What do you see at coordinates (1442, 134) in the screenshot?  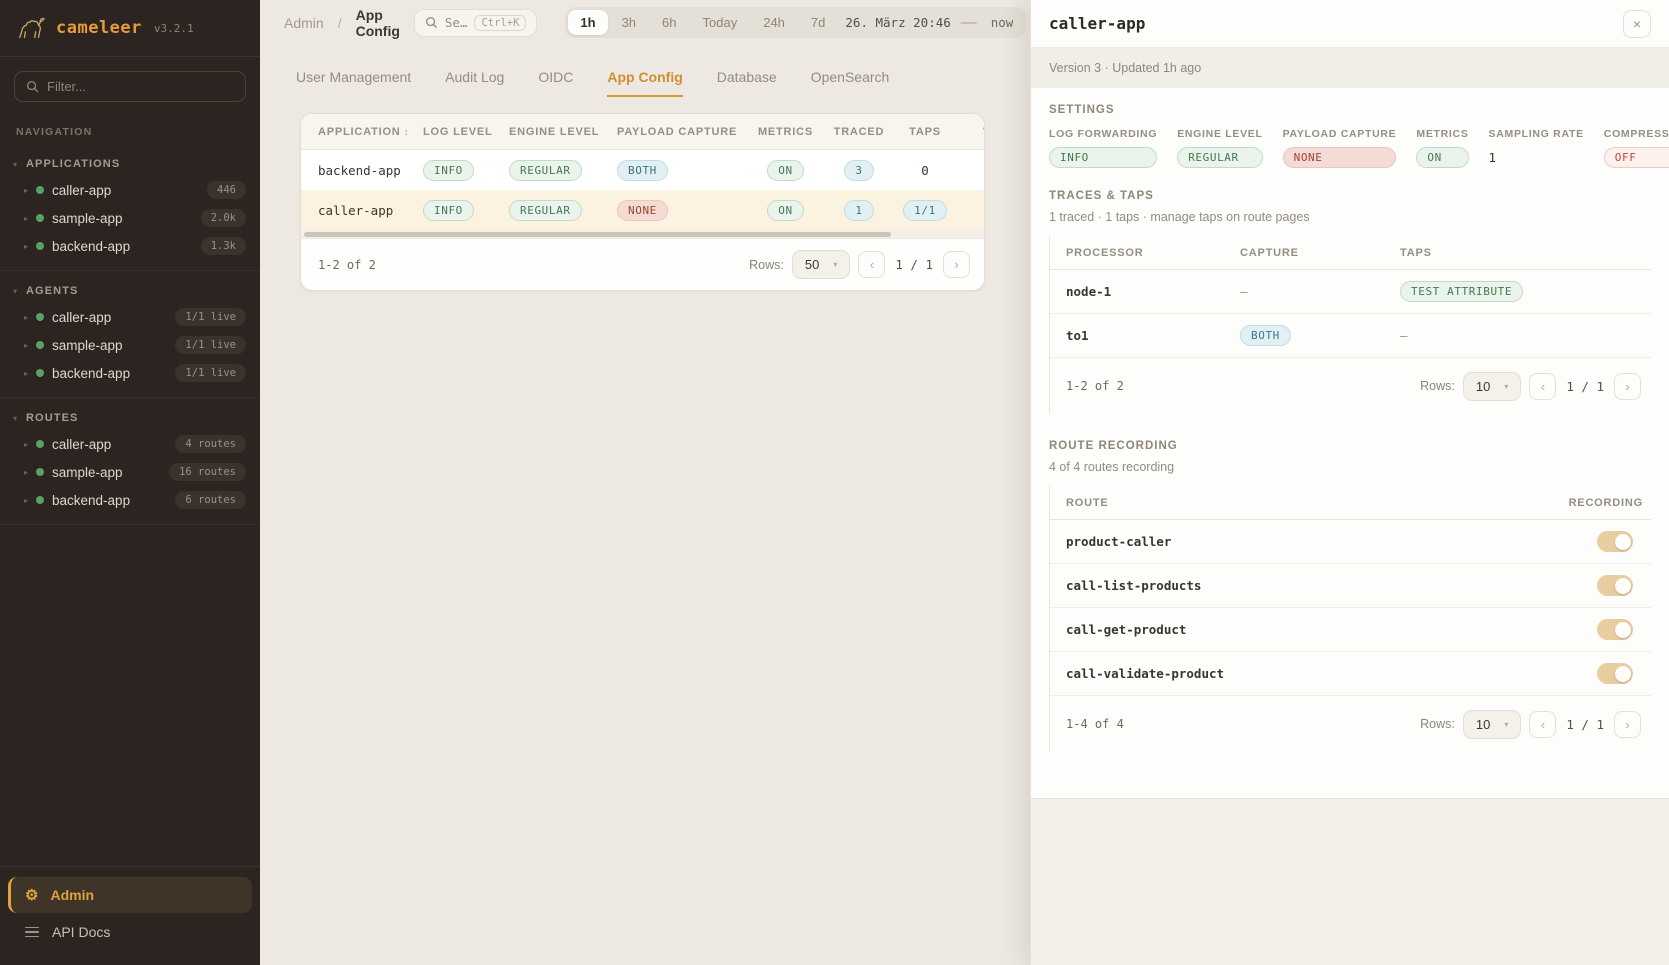 I see `setting-label: METRICS` at bounding box center [1442, 134].